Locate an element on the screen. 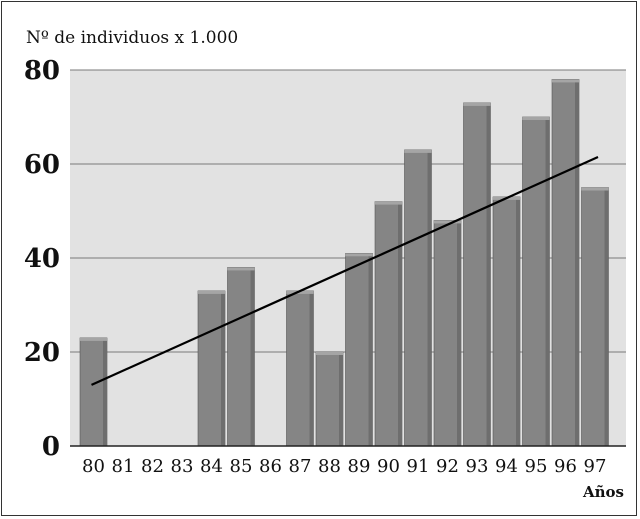 This screenshot has width=640, height=519. y-tick-label: 0 is located at coordinates (51, 447).